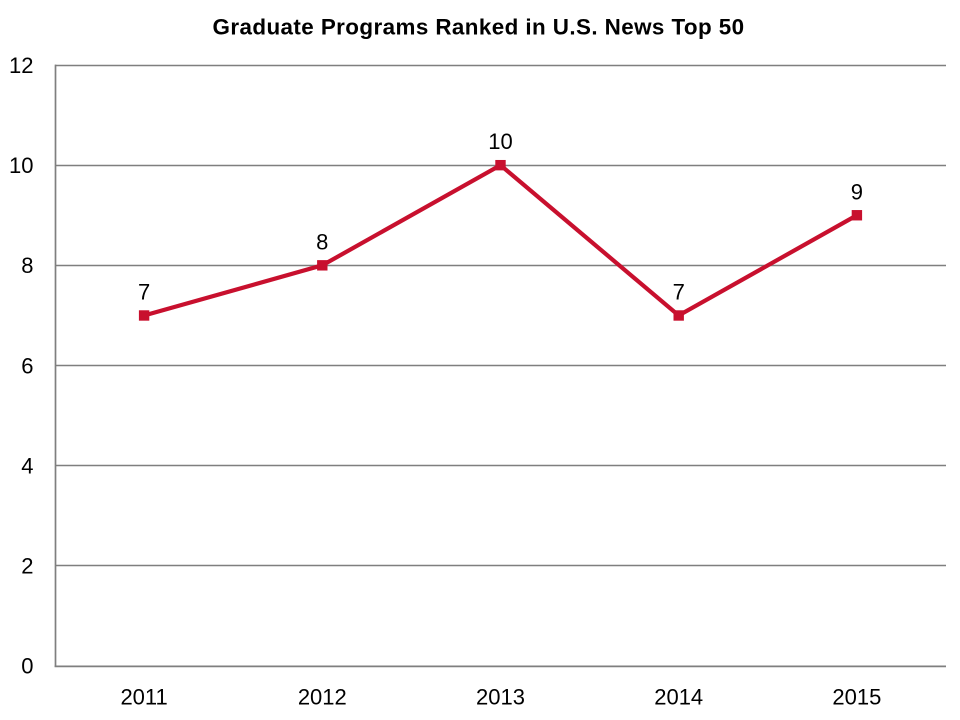  What do you see at coordinates (21, 65) in the screenshot?
I see `svg-text: 12` at bounding box center [21, 65].